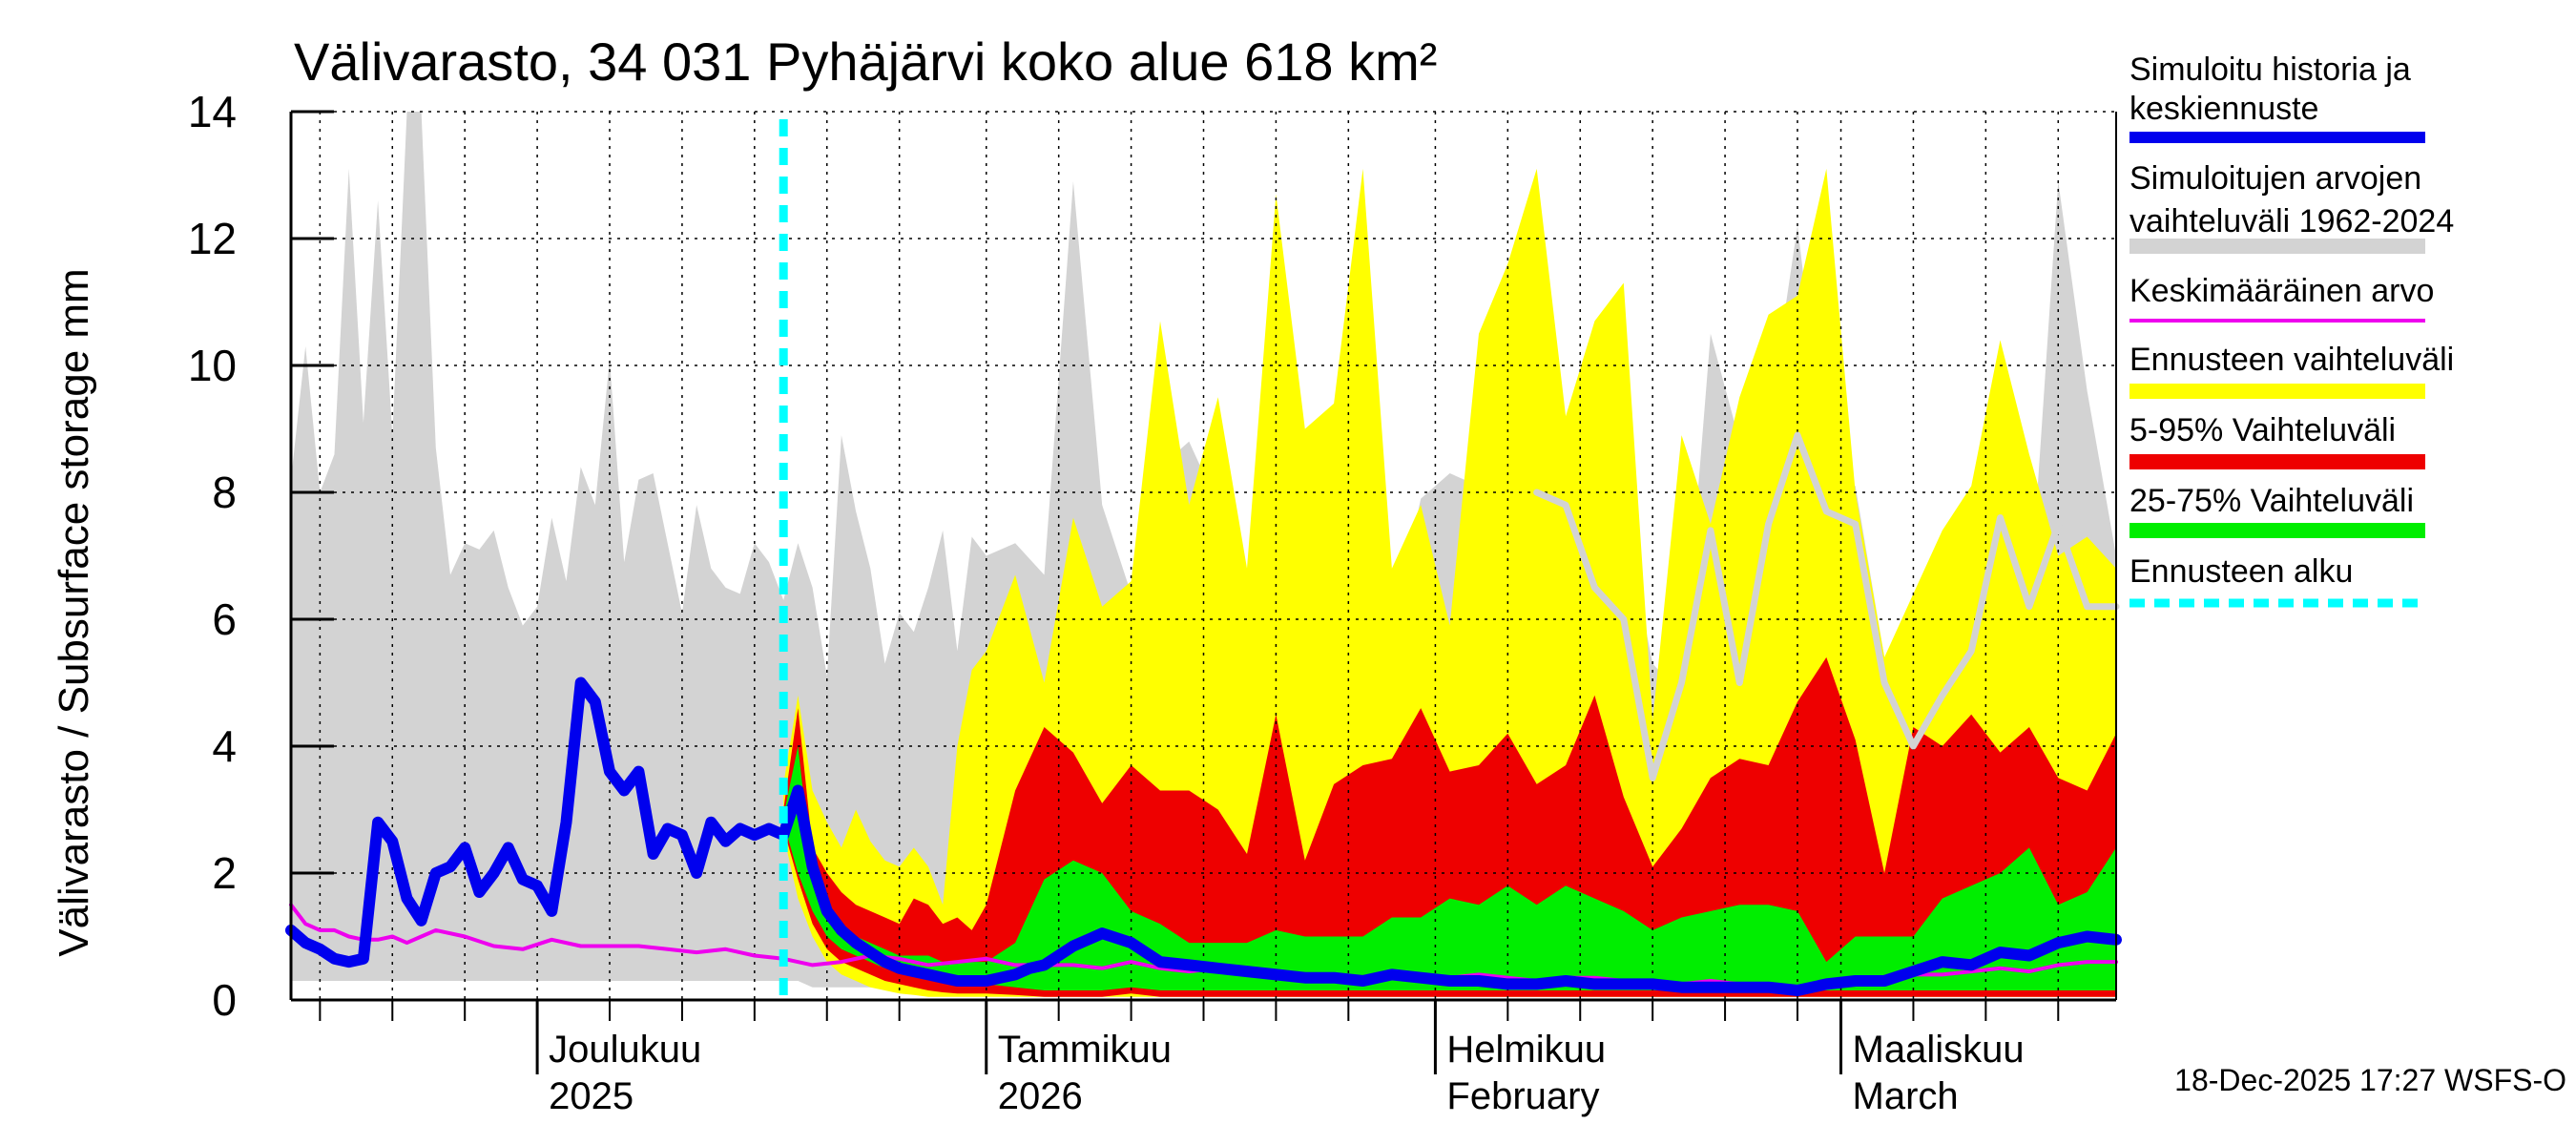  I want to click on month-label: Tammikuu, so click(1085, 1050).